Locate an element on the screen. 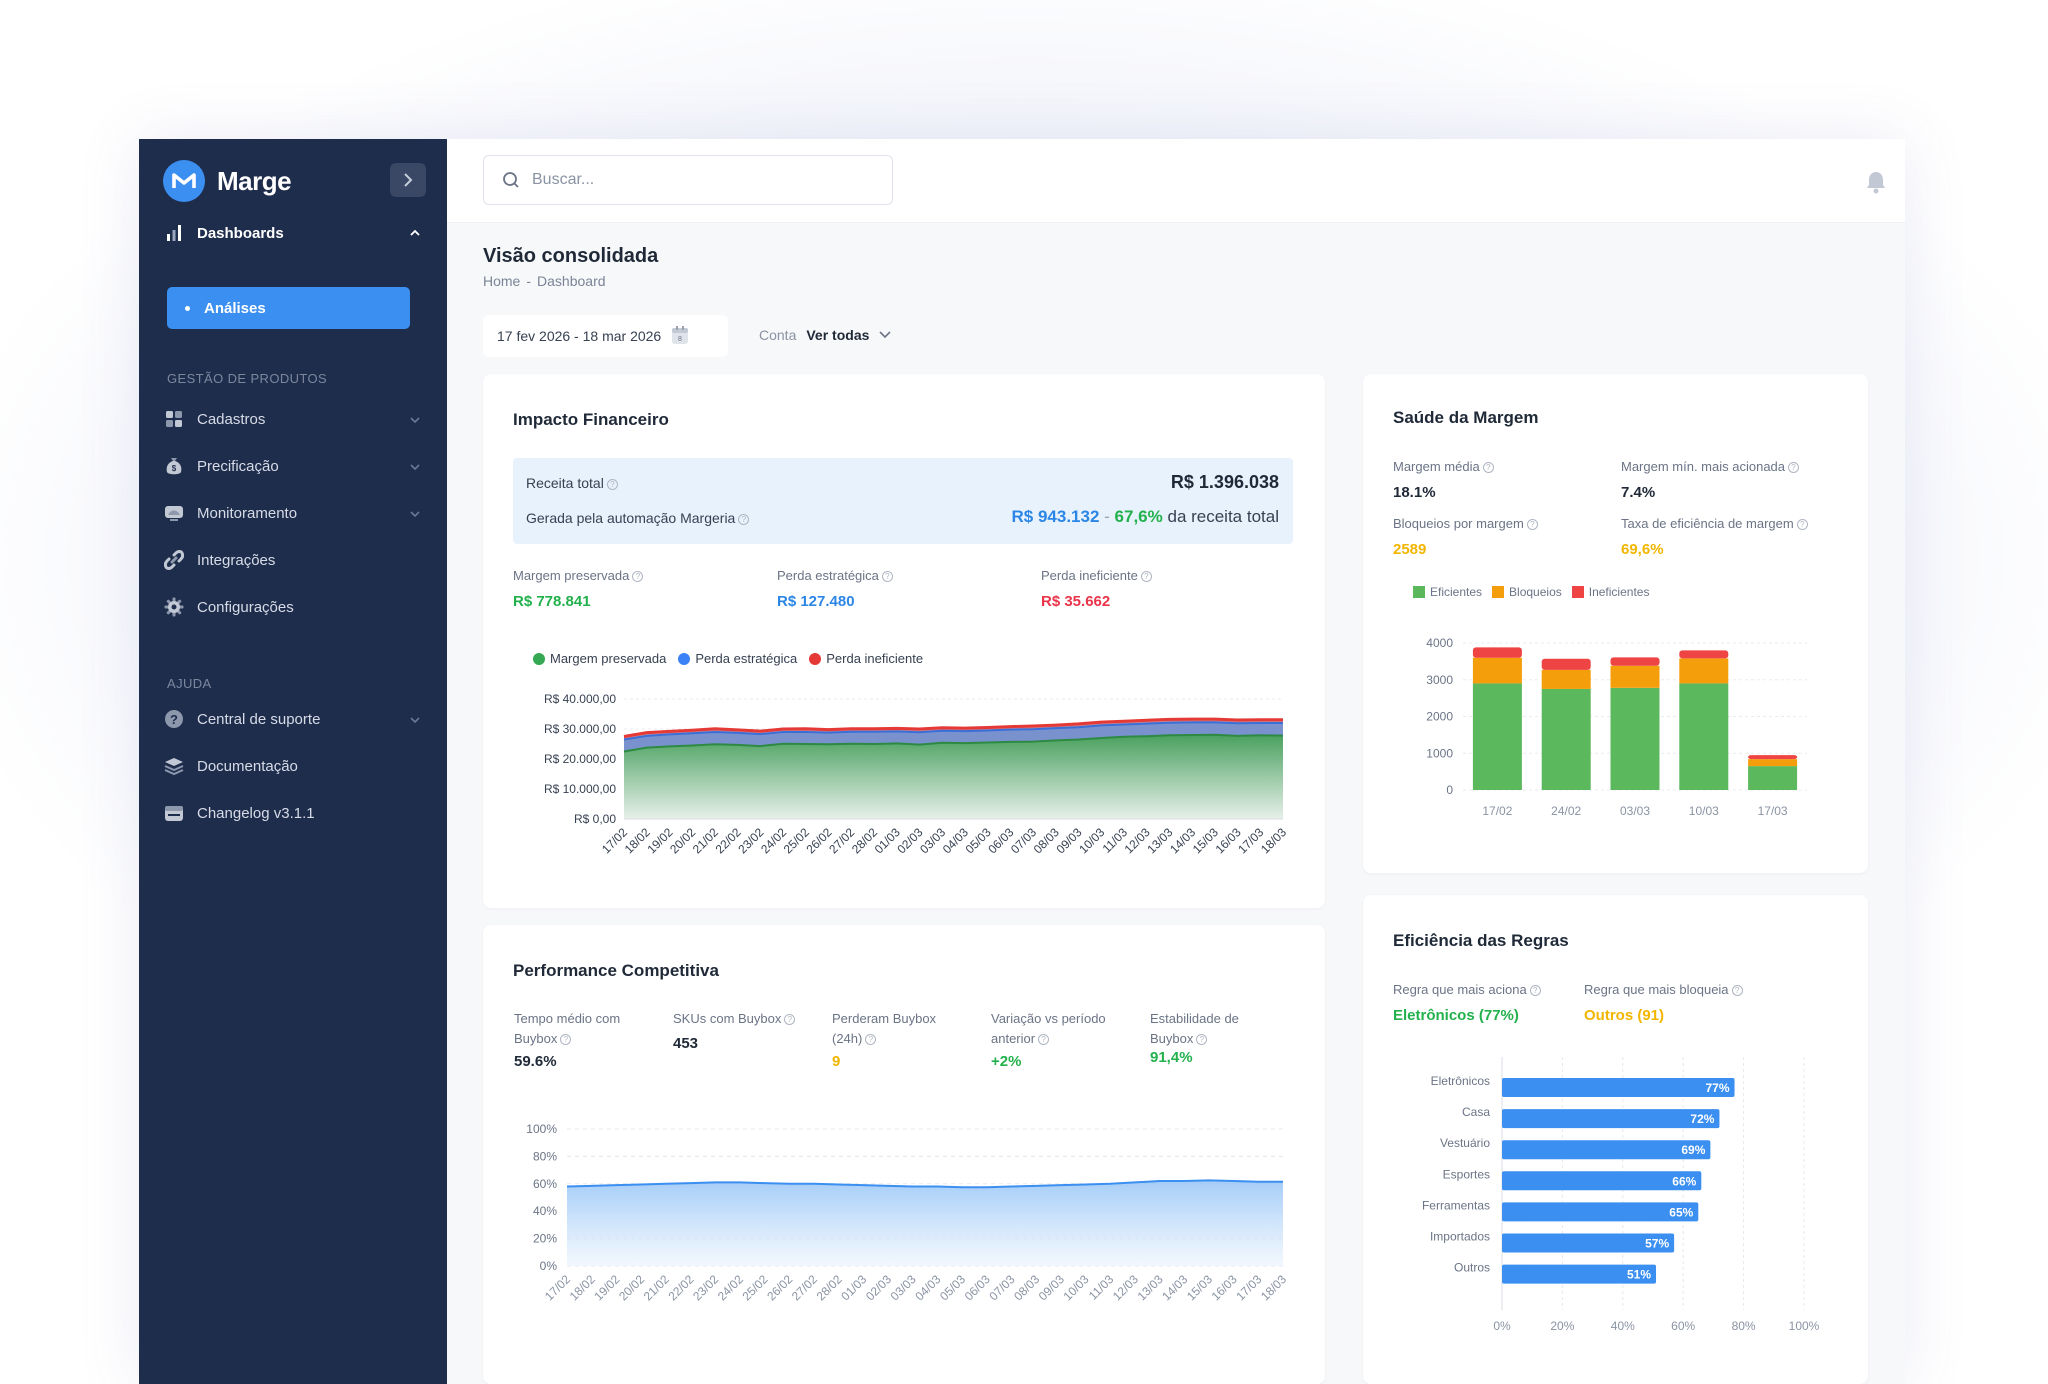 The height and width of the screenshot is (1384, 2048). chevron-right-icon is located at coordinates (408, 180).